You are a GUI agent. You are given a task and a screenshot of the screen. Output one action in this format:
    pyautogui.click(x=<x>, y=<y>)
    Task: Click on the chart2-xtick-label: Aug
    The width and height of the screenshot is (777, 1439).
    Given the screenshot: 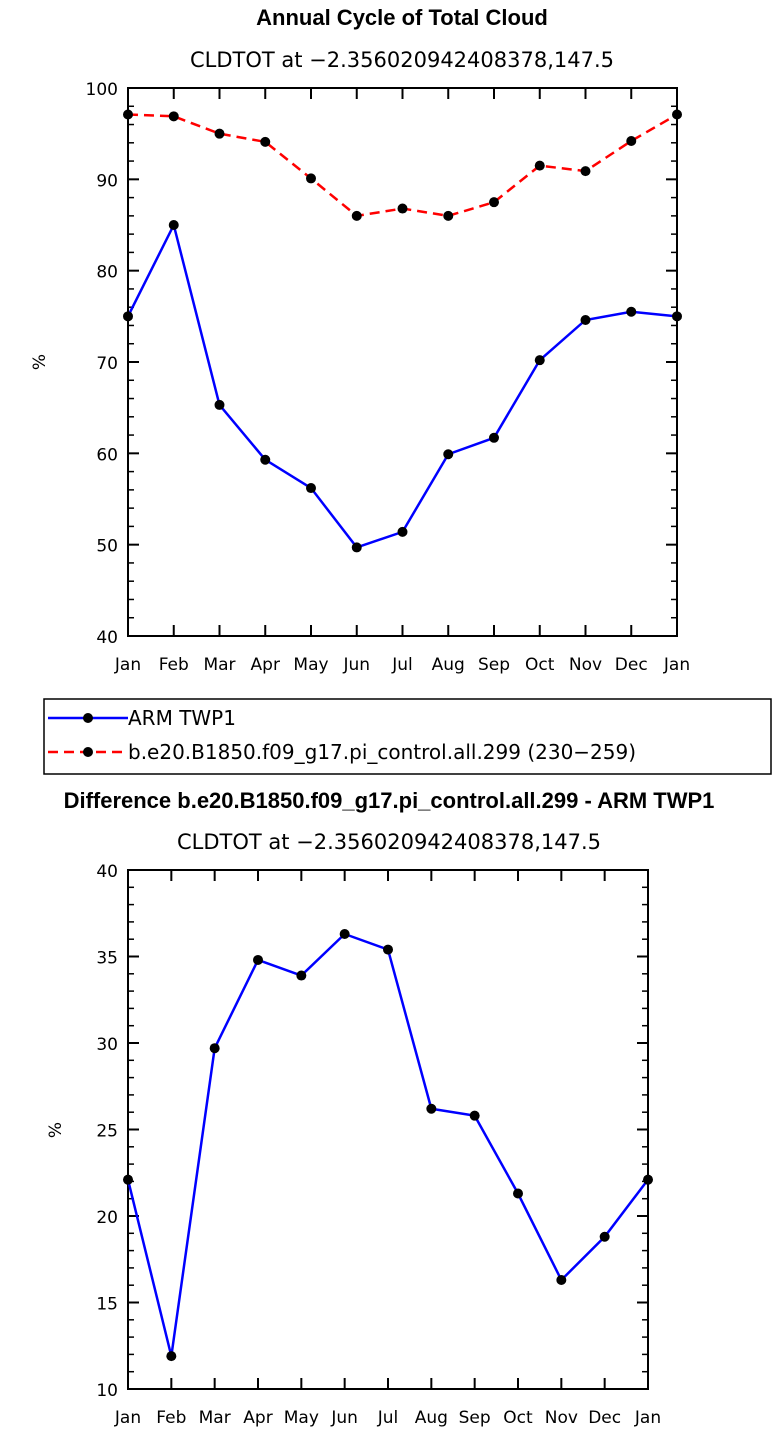 What is the action you would take?
    pyautogui.click(x=431, y=1418)
    